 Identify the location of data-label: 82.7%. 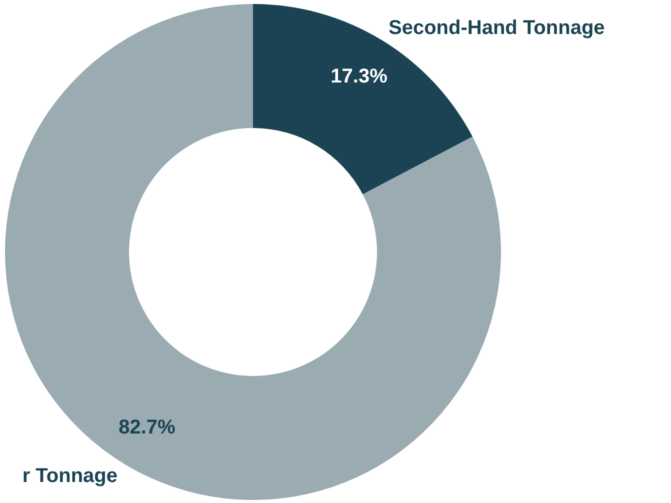
(147, 427).